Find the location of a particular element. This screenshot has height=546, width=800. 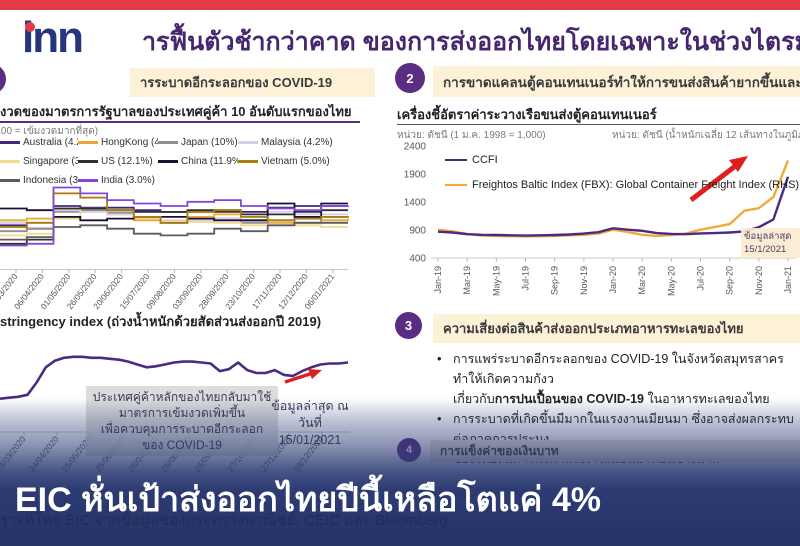

data-note-text: ข้อมูลล่าสุด is located at coordinates (768, 236).